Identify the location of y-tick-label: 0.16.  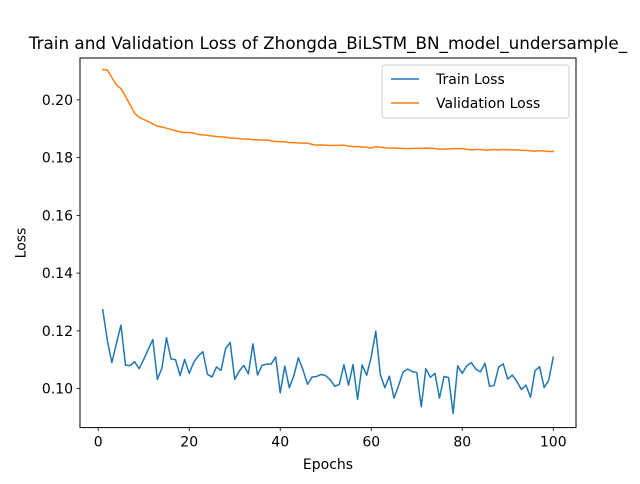
(57, 216).